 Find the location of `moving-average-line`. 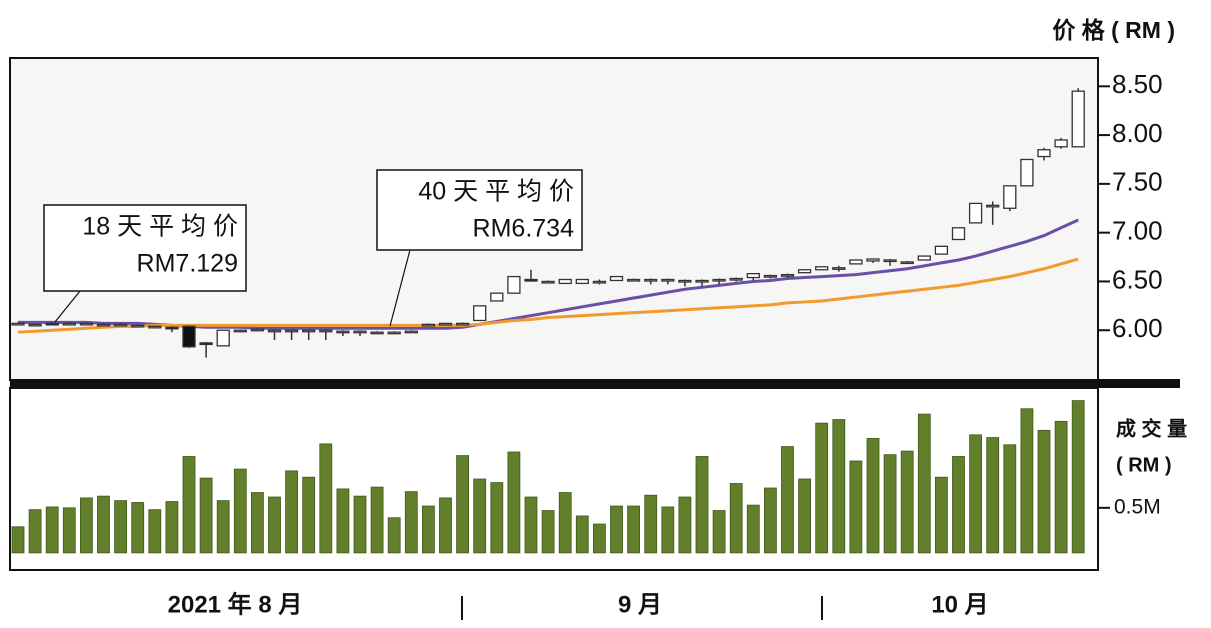

moving-average-line is located at coordinates (548, 295).